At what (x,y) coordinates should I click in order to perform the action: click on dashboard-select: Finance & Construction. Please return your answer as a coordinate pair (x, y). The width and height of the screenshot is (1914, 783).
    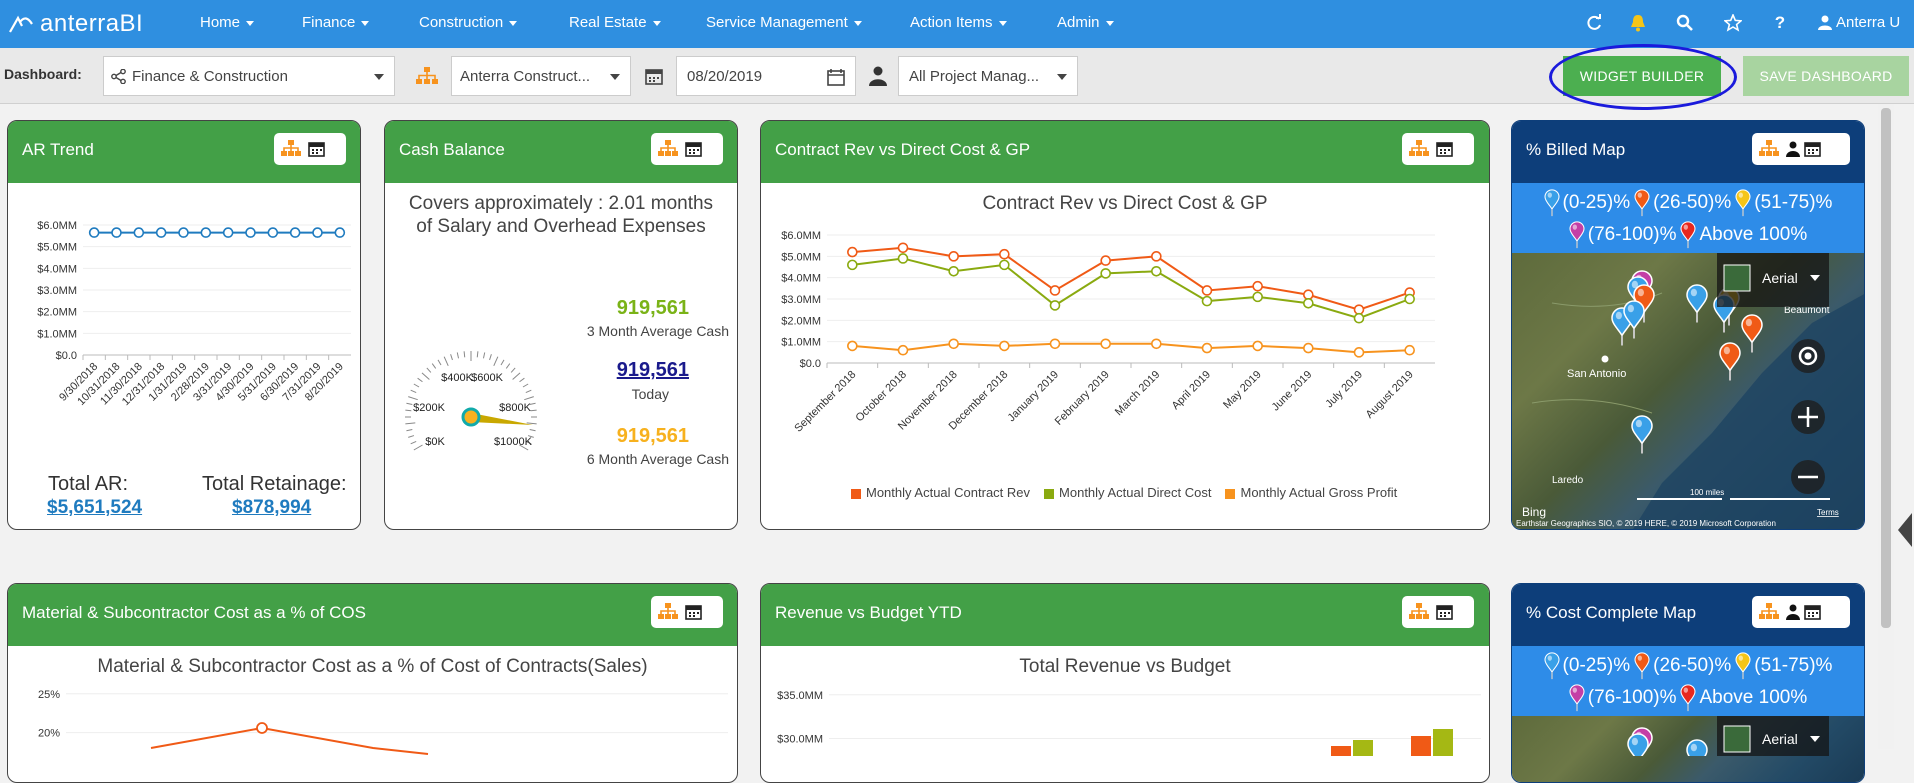
    Looking at the image, I should click on (249, 76).